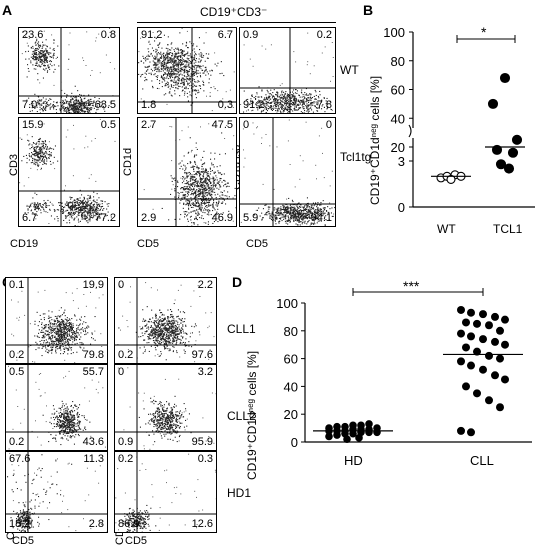 This screenshot has width=550, height=551. Describe the element at coordinates (17, 285) in the screenshot. I see `quadrant-value-tl: 0.1` at that location.